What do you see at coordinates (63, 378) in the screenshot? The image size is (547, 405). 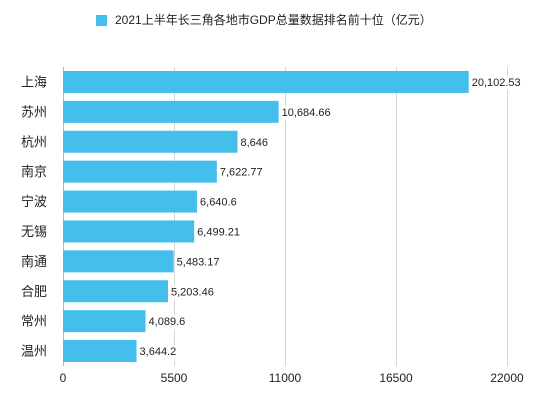 I see `x-tick-label: 0` at bounding box center [63, 378].